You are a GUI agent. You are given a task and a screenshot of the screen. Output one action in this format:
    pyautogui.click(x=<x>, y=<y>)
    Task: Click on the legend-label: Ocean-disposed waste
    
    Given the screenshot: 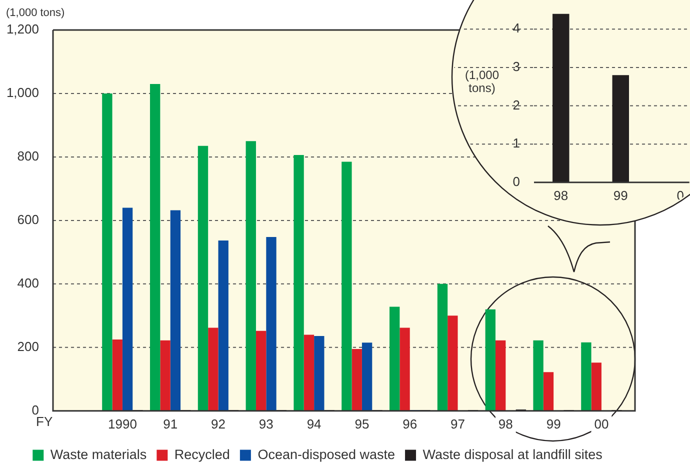 What is the action you would take?
    pyautogui.click(x=327, y=454)
    